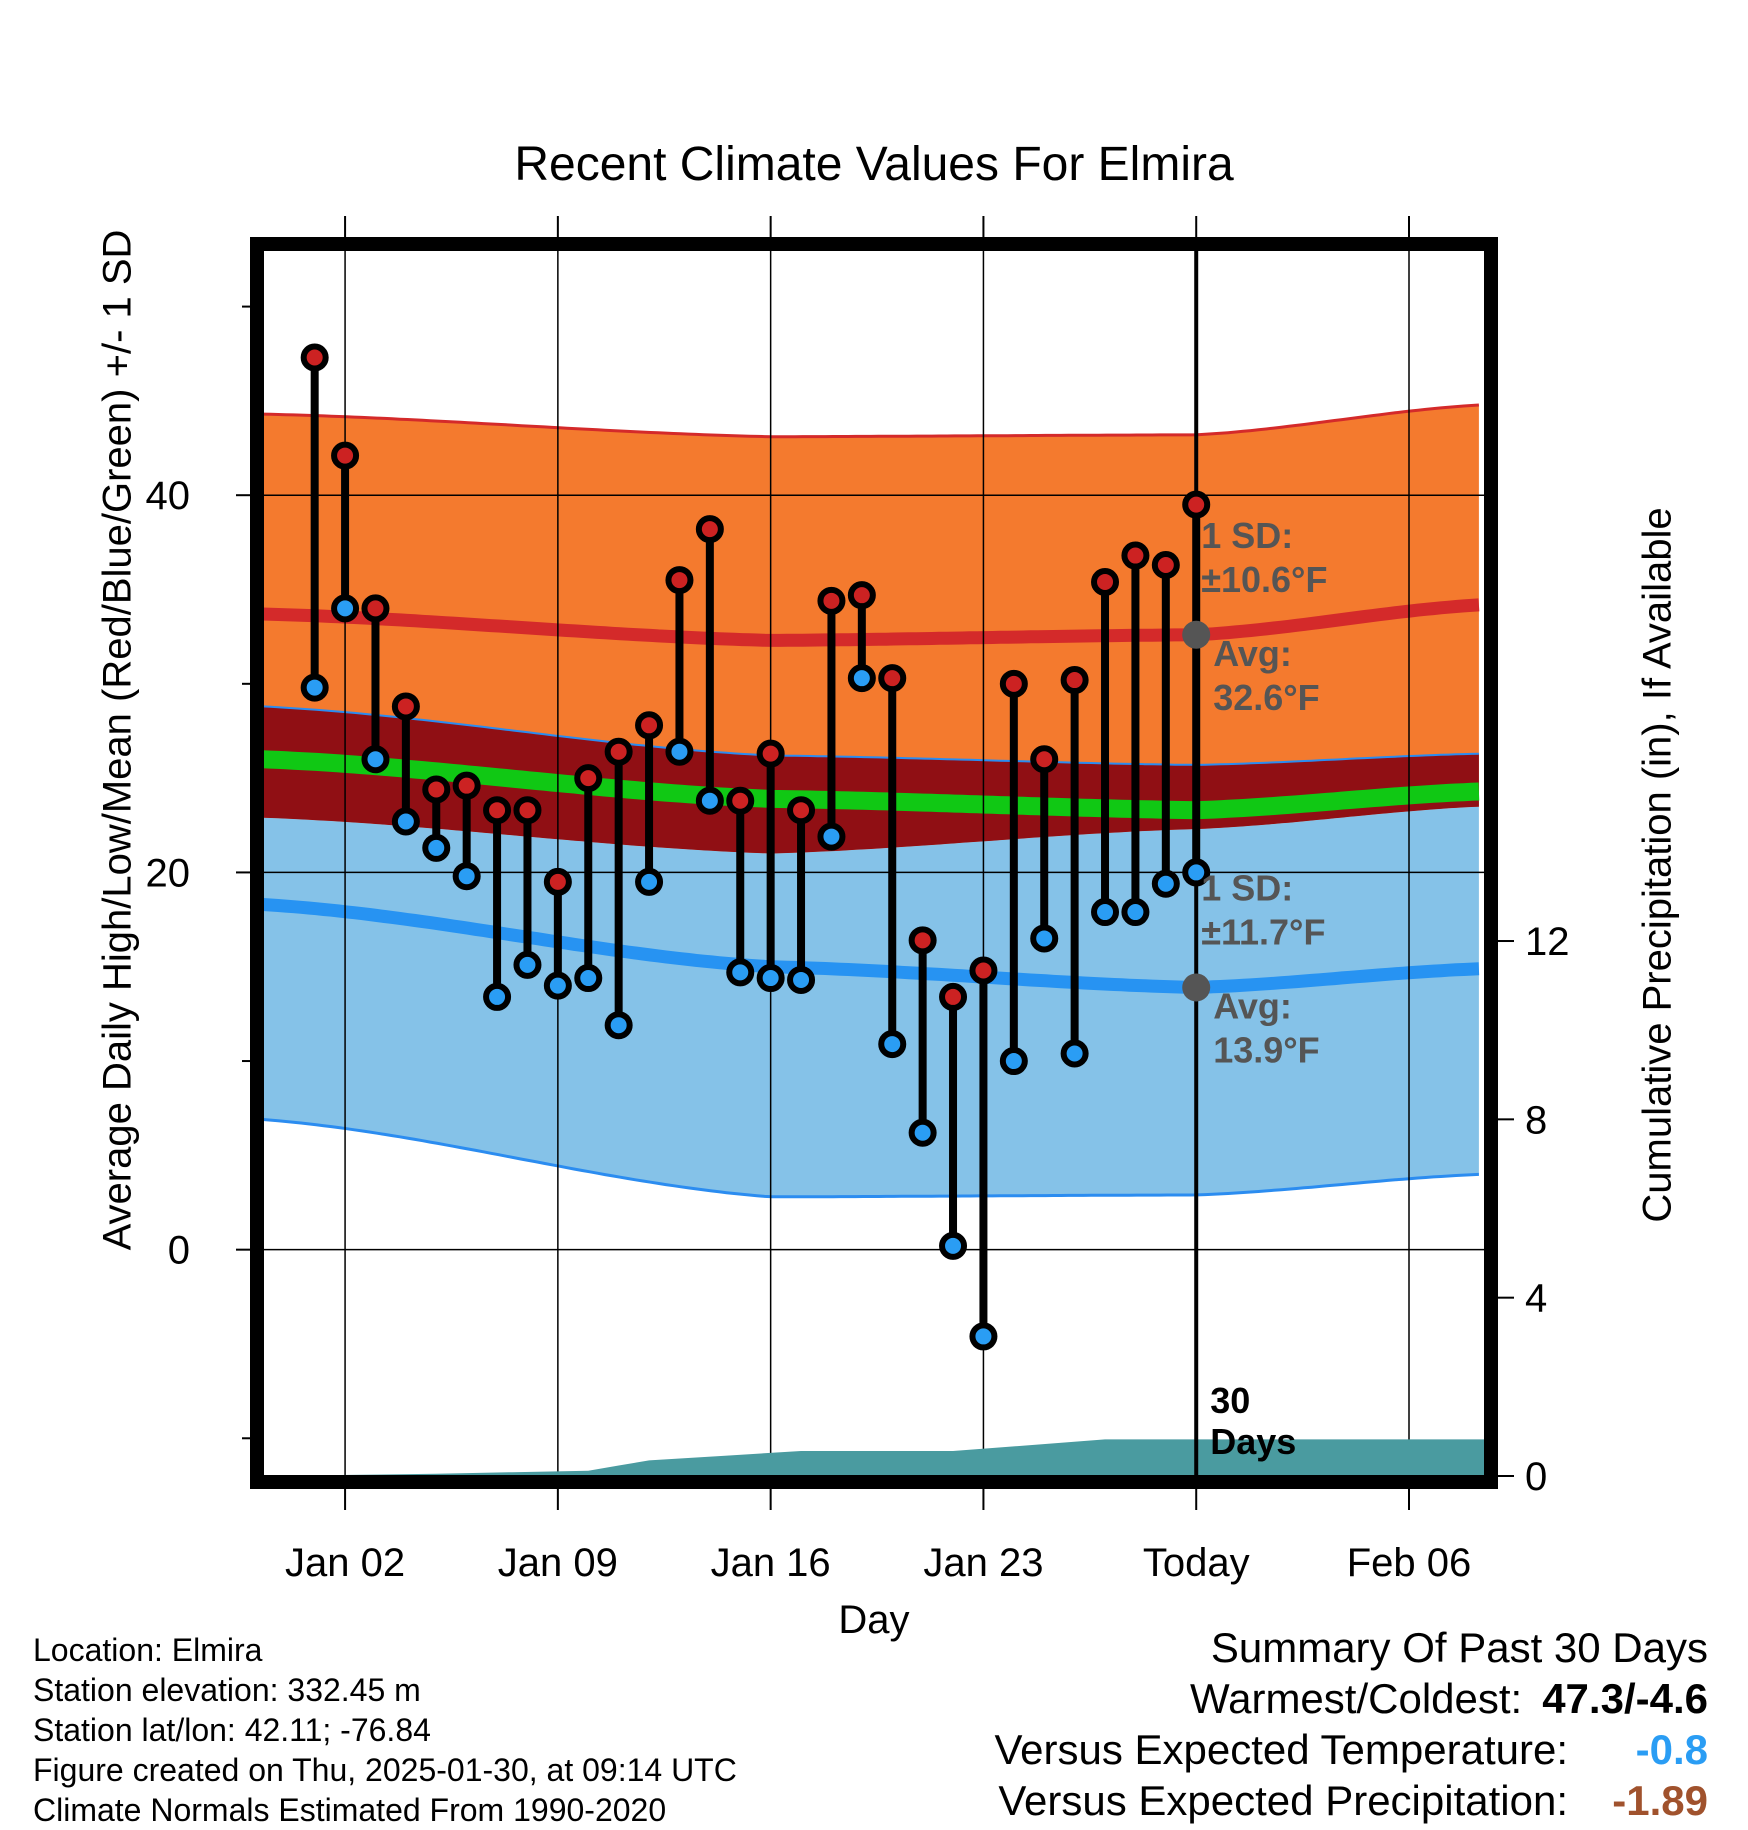 The image size is (1748, 1830). Describe the element at coordinates (873, 1620) in the screenshot. I see `x-axis-label: Day` at that location.